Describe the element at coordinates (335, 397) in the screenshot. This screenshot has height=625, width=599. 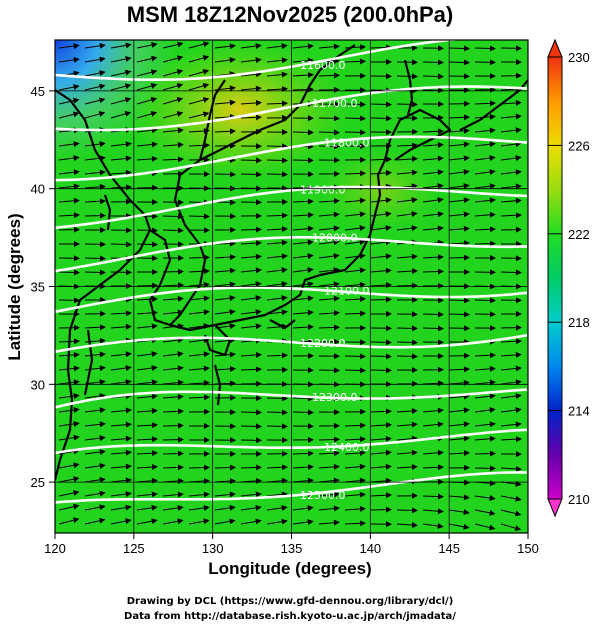
I see `contour-label: 12300.0` at that location.